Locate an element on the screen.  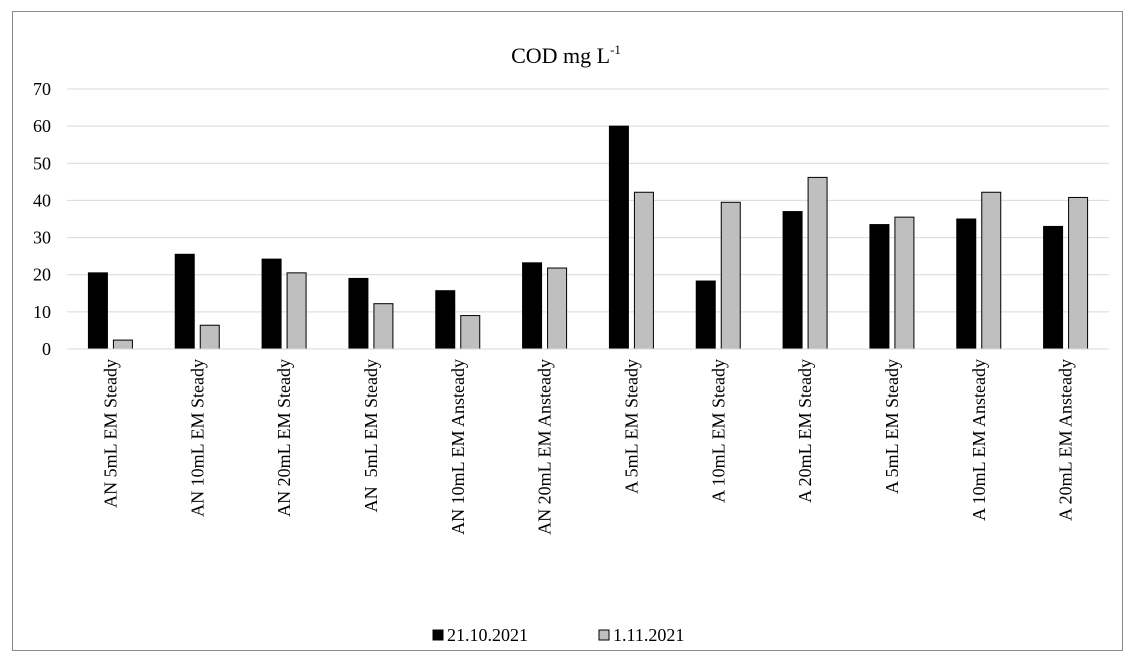
y-tick-label: 10 is located at coordinates (42, 312).